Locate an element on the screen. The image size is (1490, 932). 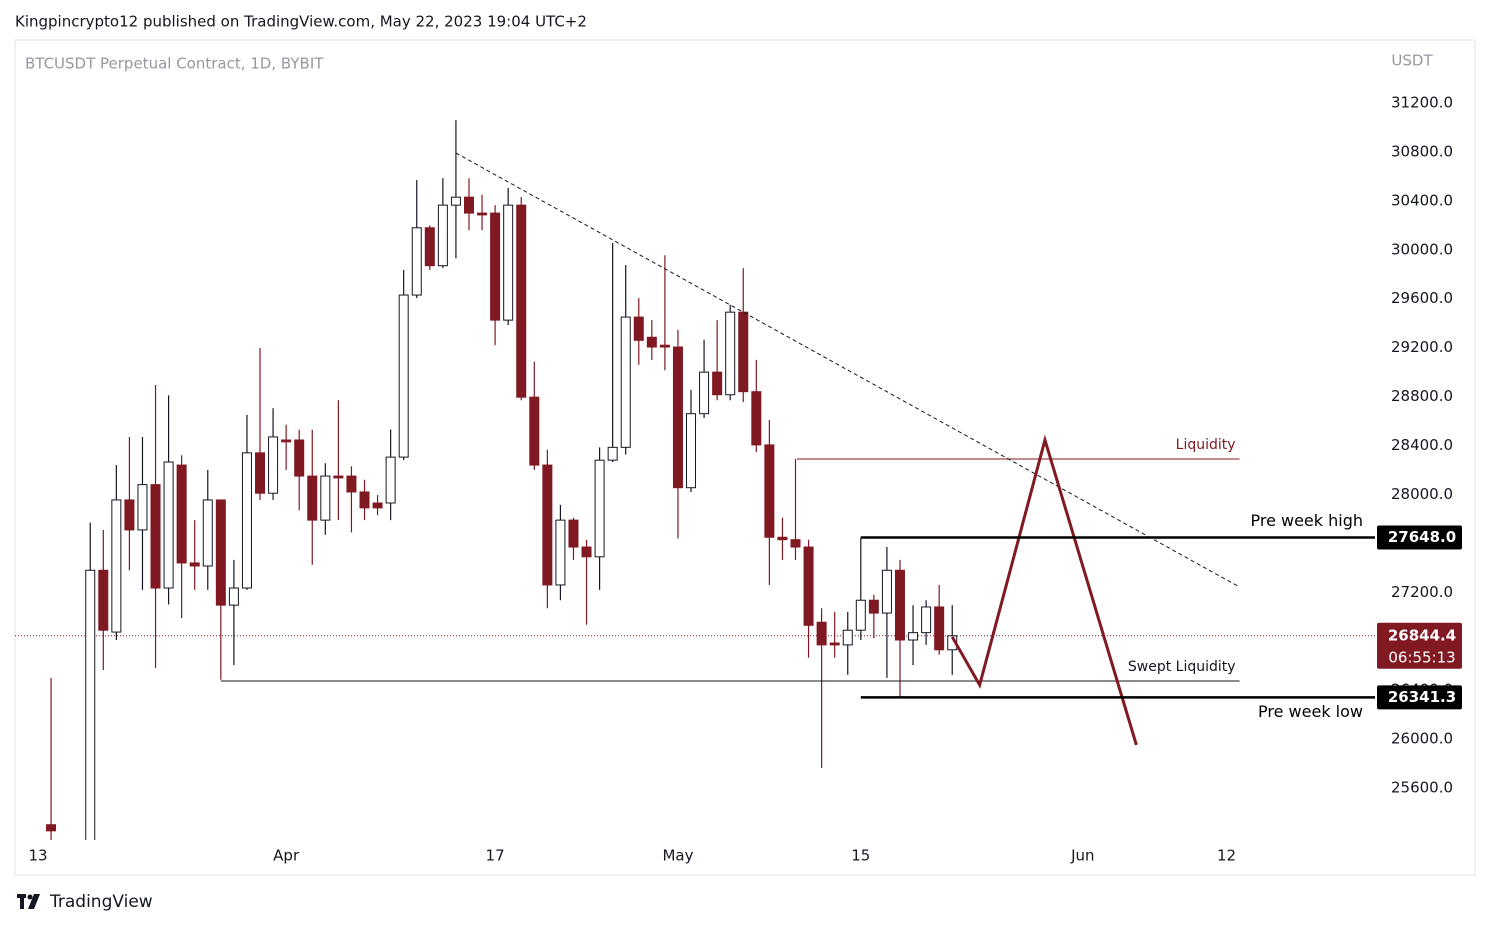
x-tick-label: May is located at coordinates (677, 856).